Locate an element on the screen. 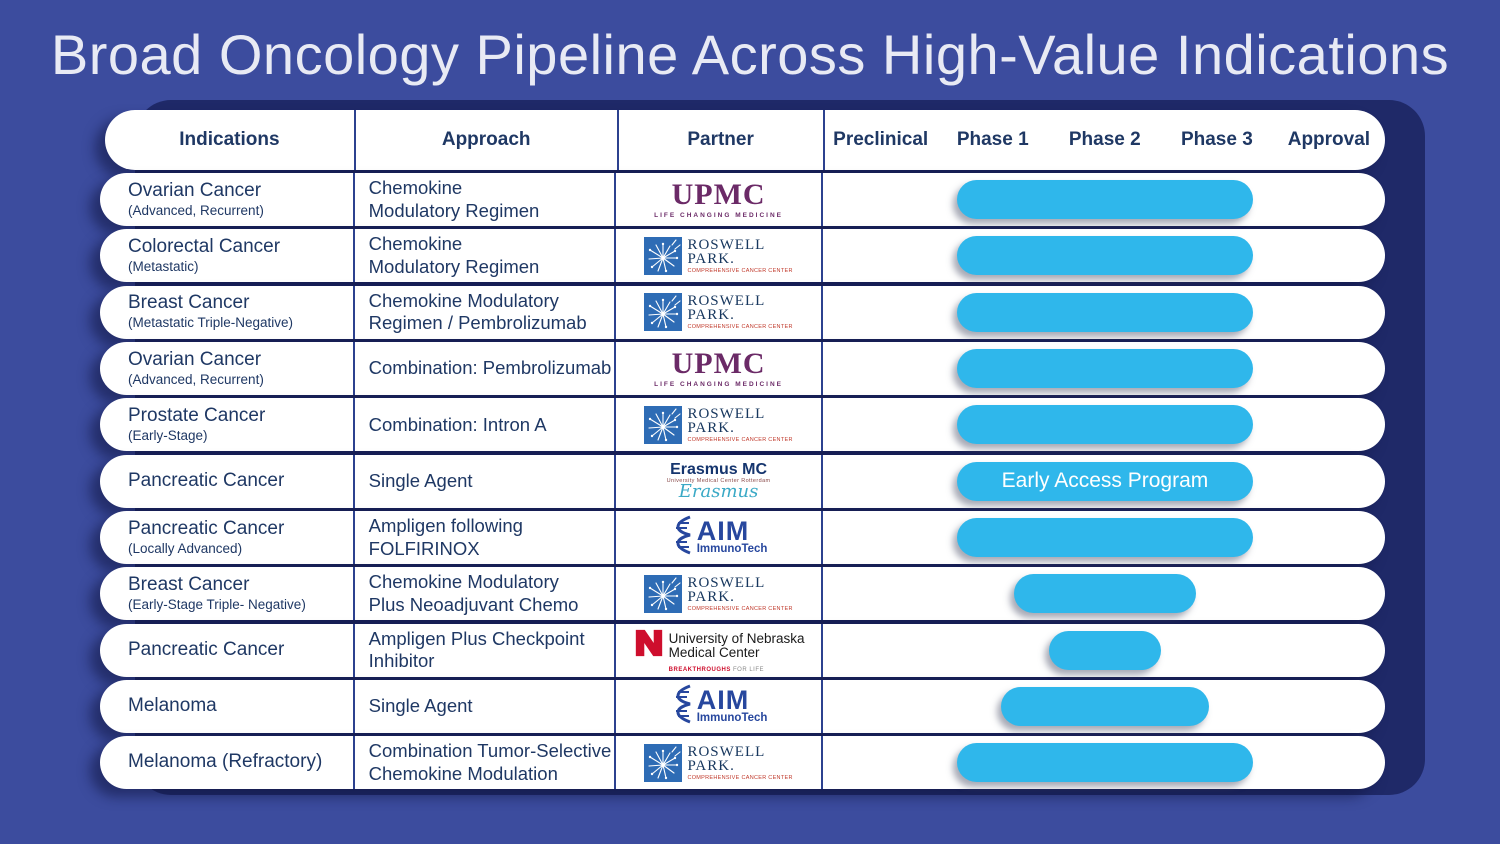 The height and width of the screenshot is (844, 1500). erasmus-wordmark: Erasmus MC is located at coordinates (719, 469).